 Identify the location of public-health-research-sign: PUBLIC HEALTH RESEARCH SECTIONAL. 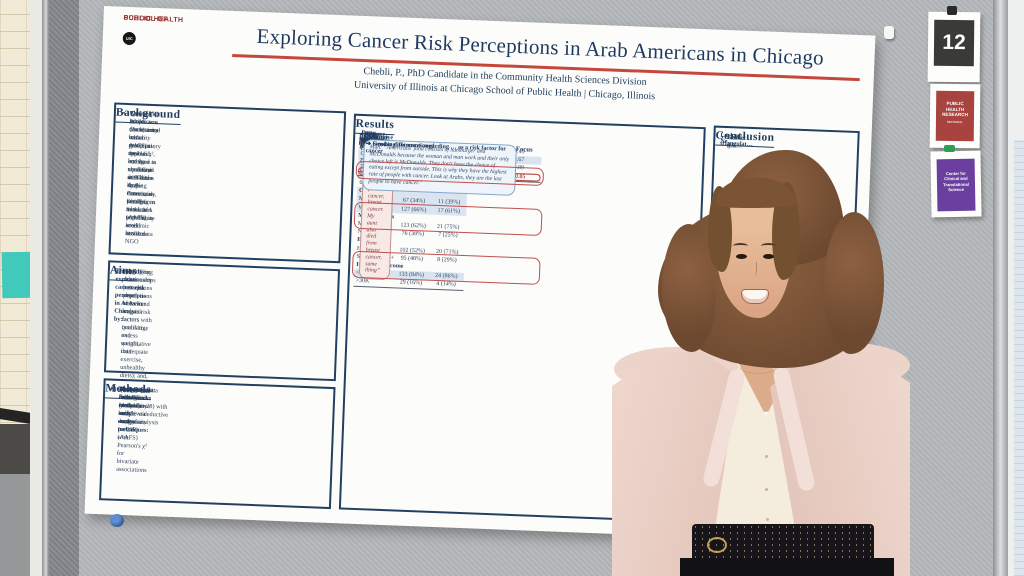
(955, 116).